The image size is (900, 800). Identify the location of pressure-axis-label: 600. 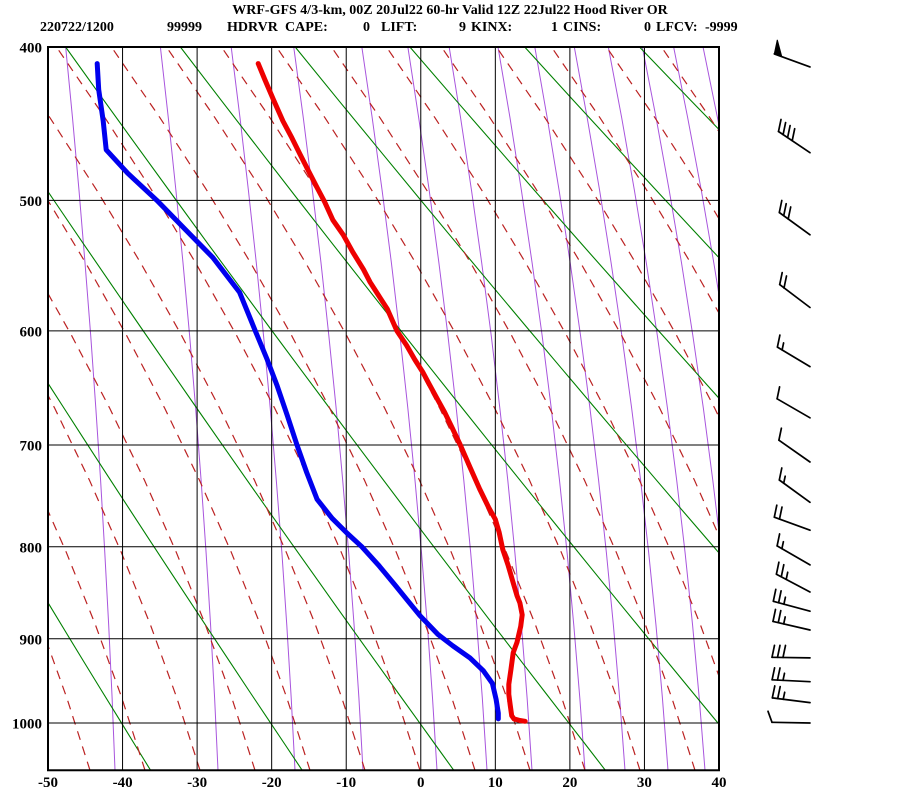
(31, 332).